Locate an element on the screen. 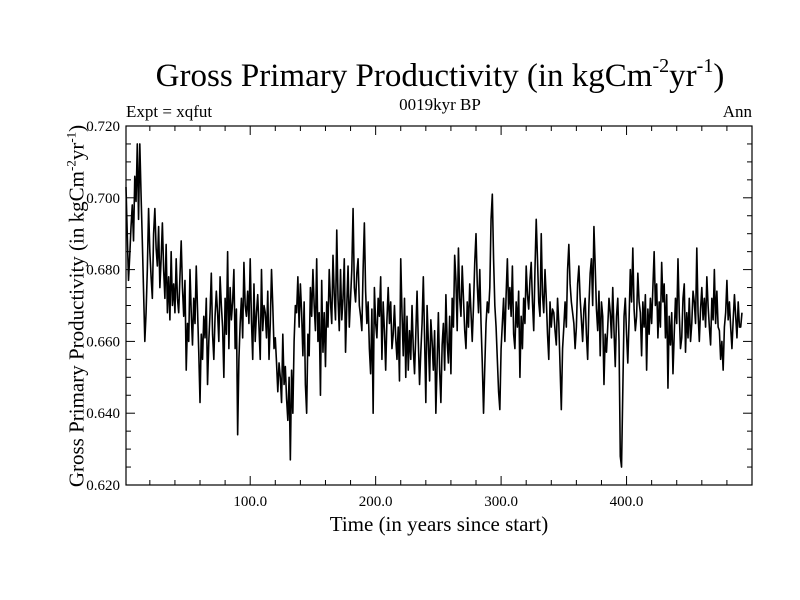 The width and height of the screenshot is (800, 600). y-tick-label: 0.720 is located at coordinates (103, 127).